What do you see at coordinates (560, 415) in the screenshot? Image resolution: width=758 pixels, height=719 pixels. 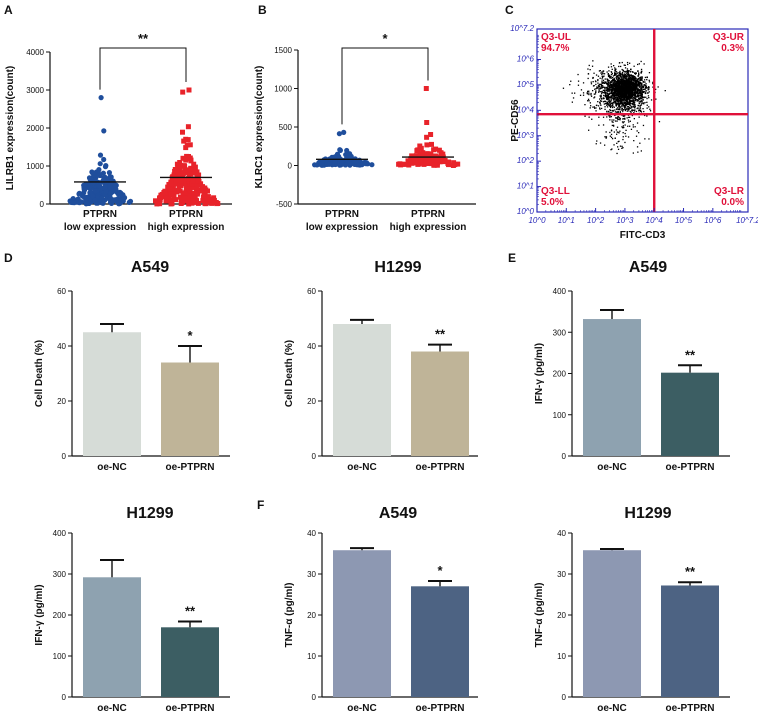 I see `y-tick-label-E1: 100` at bounding box center [560, 415].